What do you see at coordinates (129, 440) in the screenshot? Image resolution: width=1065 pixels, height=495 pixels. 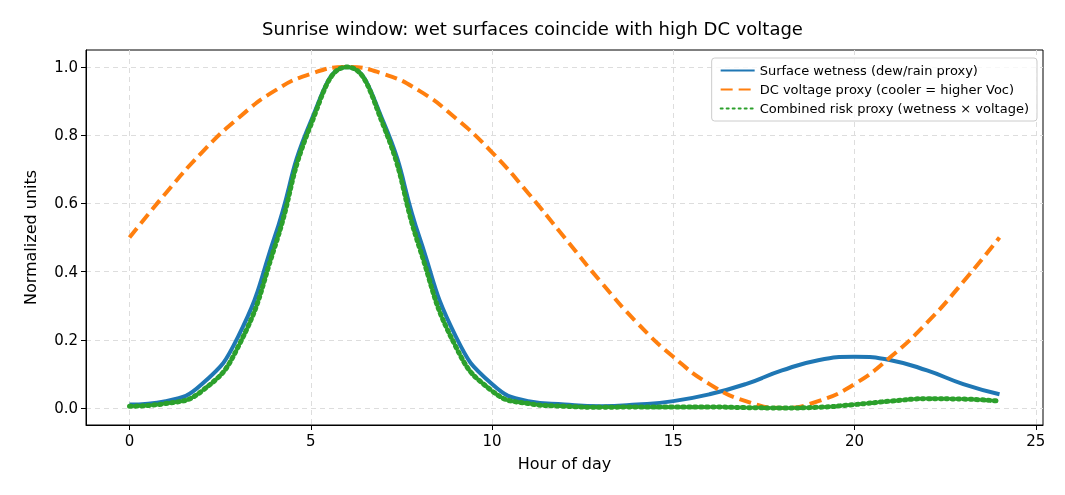 I see `x-tick-label: 0` at bounding box center [129, 440].